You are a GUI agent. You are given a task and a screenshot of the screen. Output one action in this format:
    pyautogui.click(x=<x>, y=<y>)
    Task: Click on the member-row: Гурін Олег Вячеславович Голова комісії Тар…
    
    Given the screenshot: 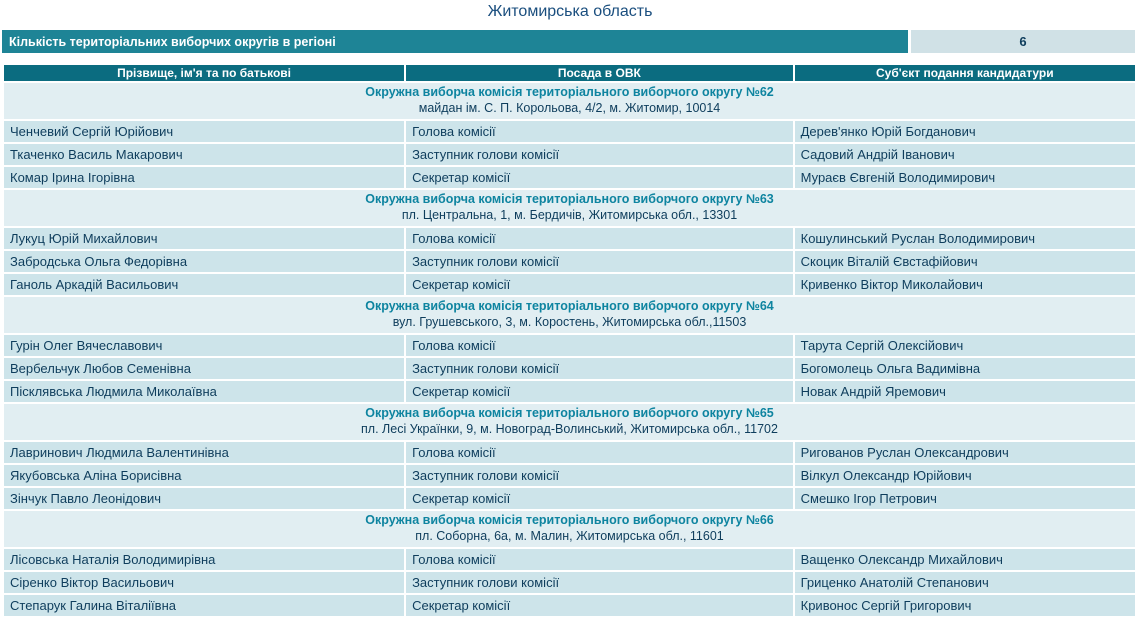 What is the action you would take?
    pyautogui.click(x=569, y=345)
    